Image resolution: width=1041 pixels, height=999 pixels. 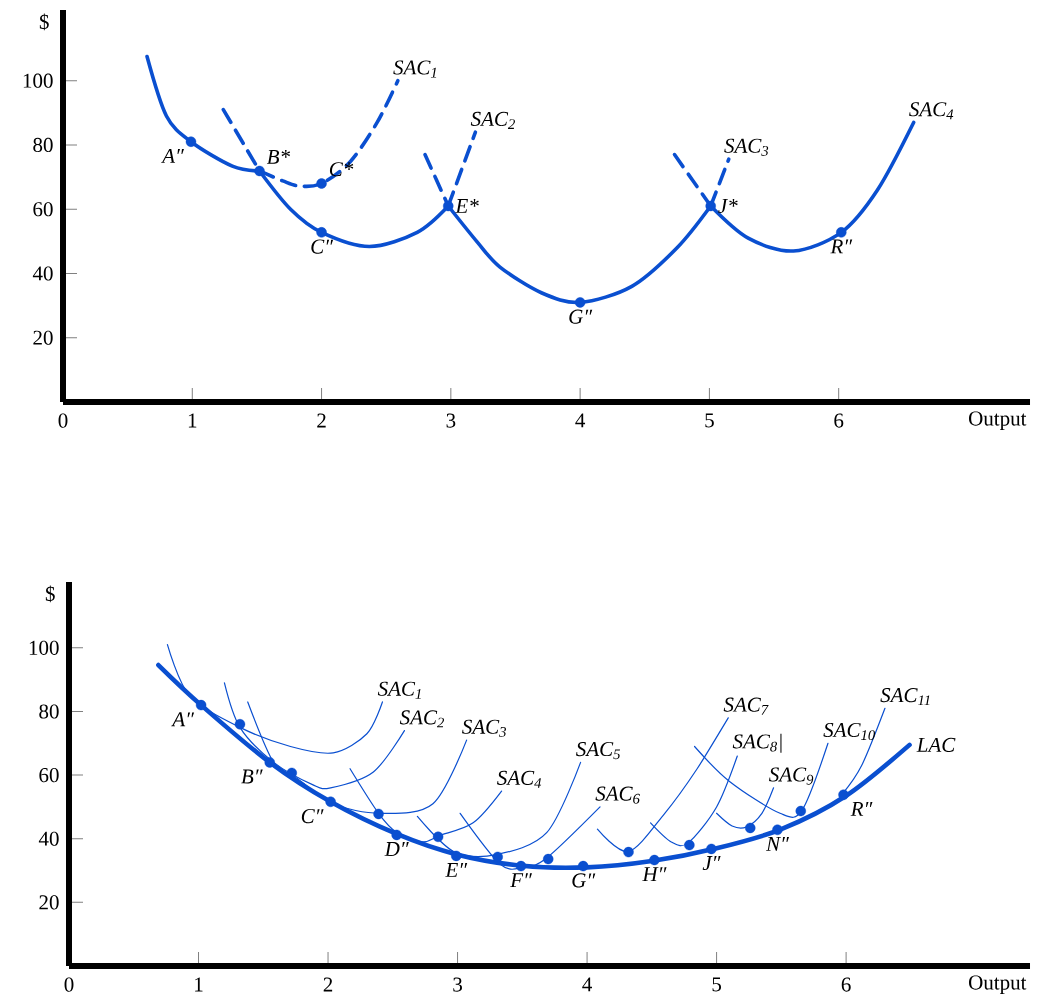 I want to click on annotation: J″, so click(x=711, y=863).